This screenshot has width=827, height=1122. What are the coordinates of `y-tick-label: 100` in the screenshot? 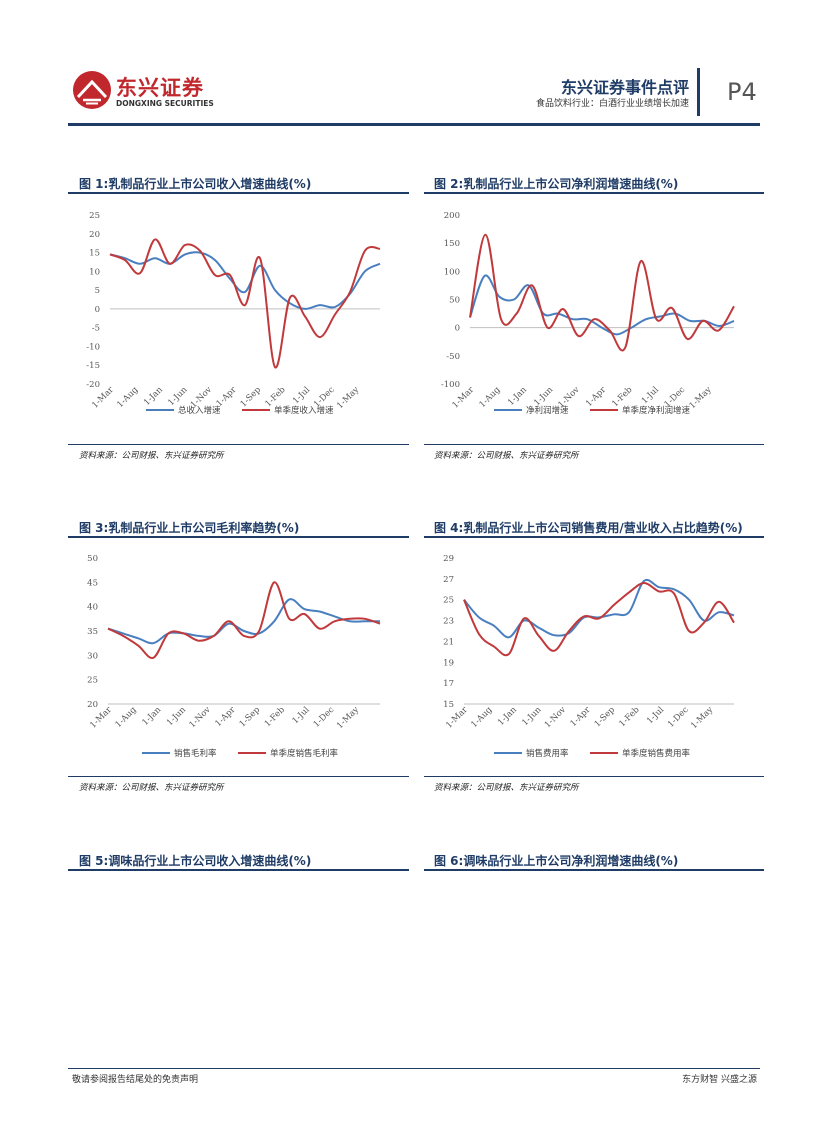 It's located at (452, 272).